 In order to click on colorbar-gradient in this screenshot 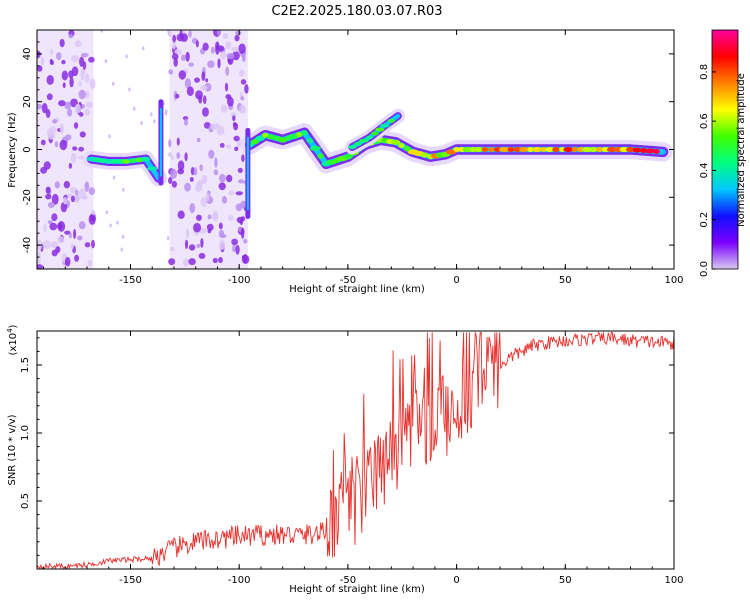, I will do `click(725, 149)`.